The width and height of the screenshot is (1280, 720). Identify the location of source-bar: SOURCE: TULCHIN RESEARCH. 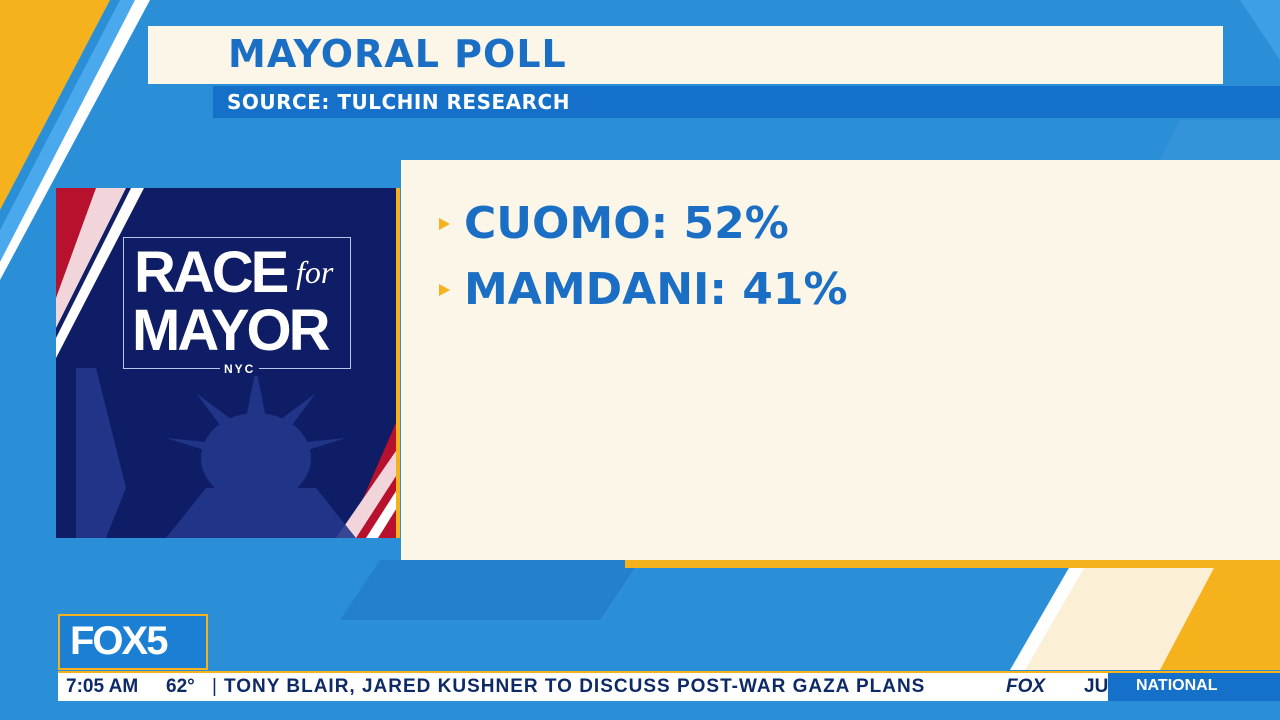
(746, 102).